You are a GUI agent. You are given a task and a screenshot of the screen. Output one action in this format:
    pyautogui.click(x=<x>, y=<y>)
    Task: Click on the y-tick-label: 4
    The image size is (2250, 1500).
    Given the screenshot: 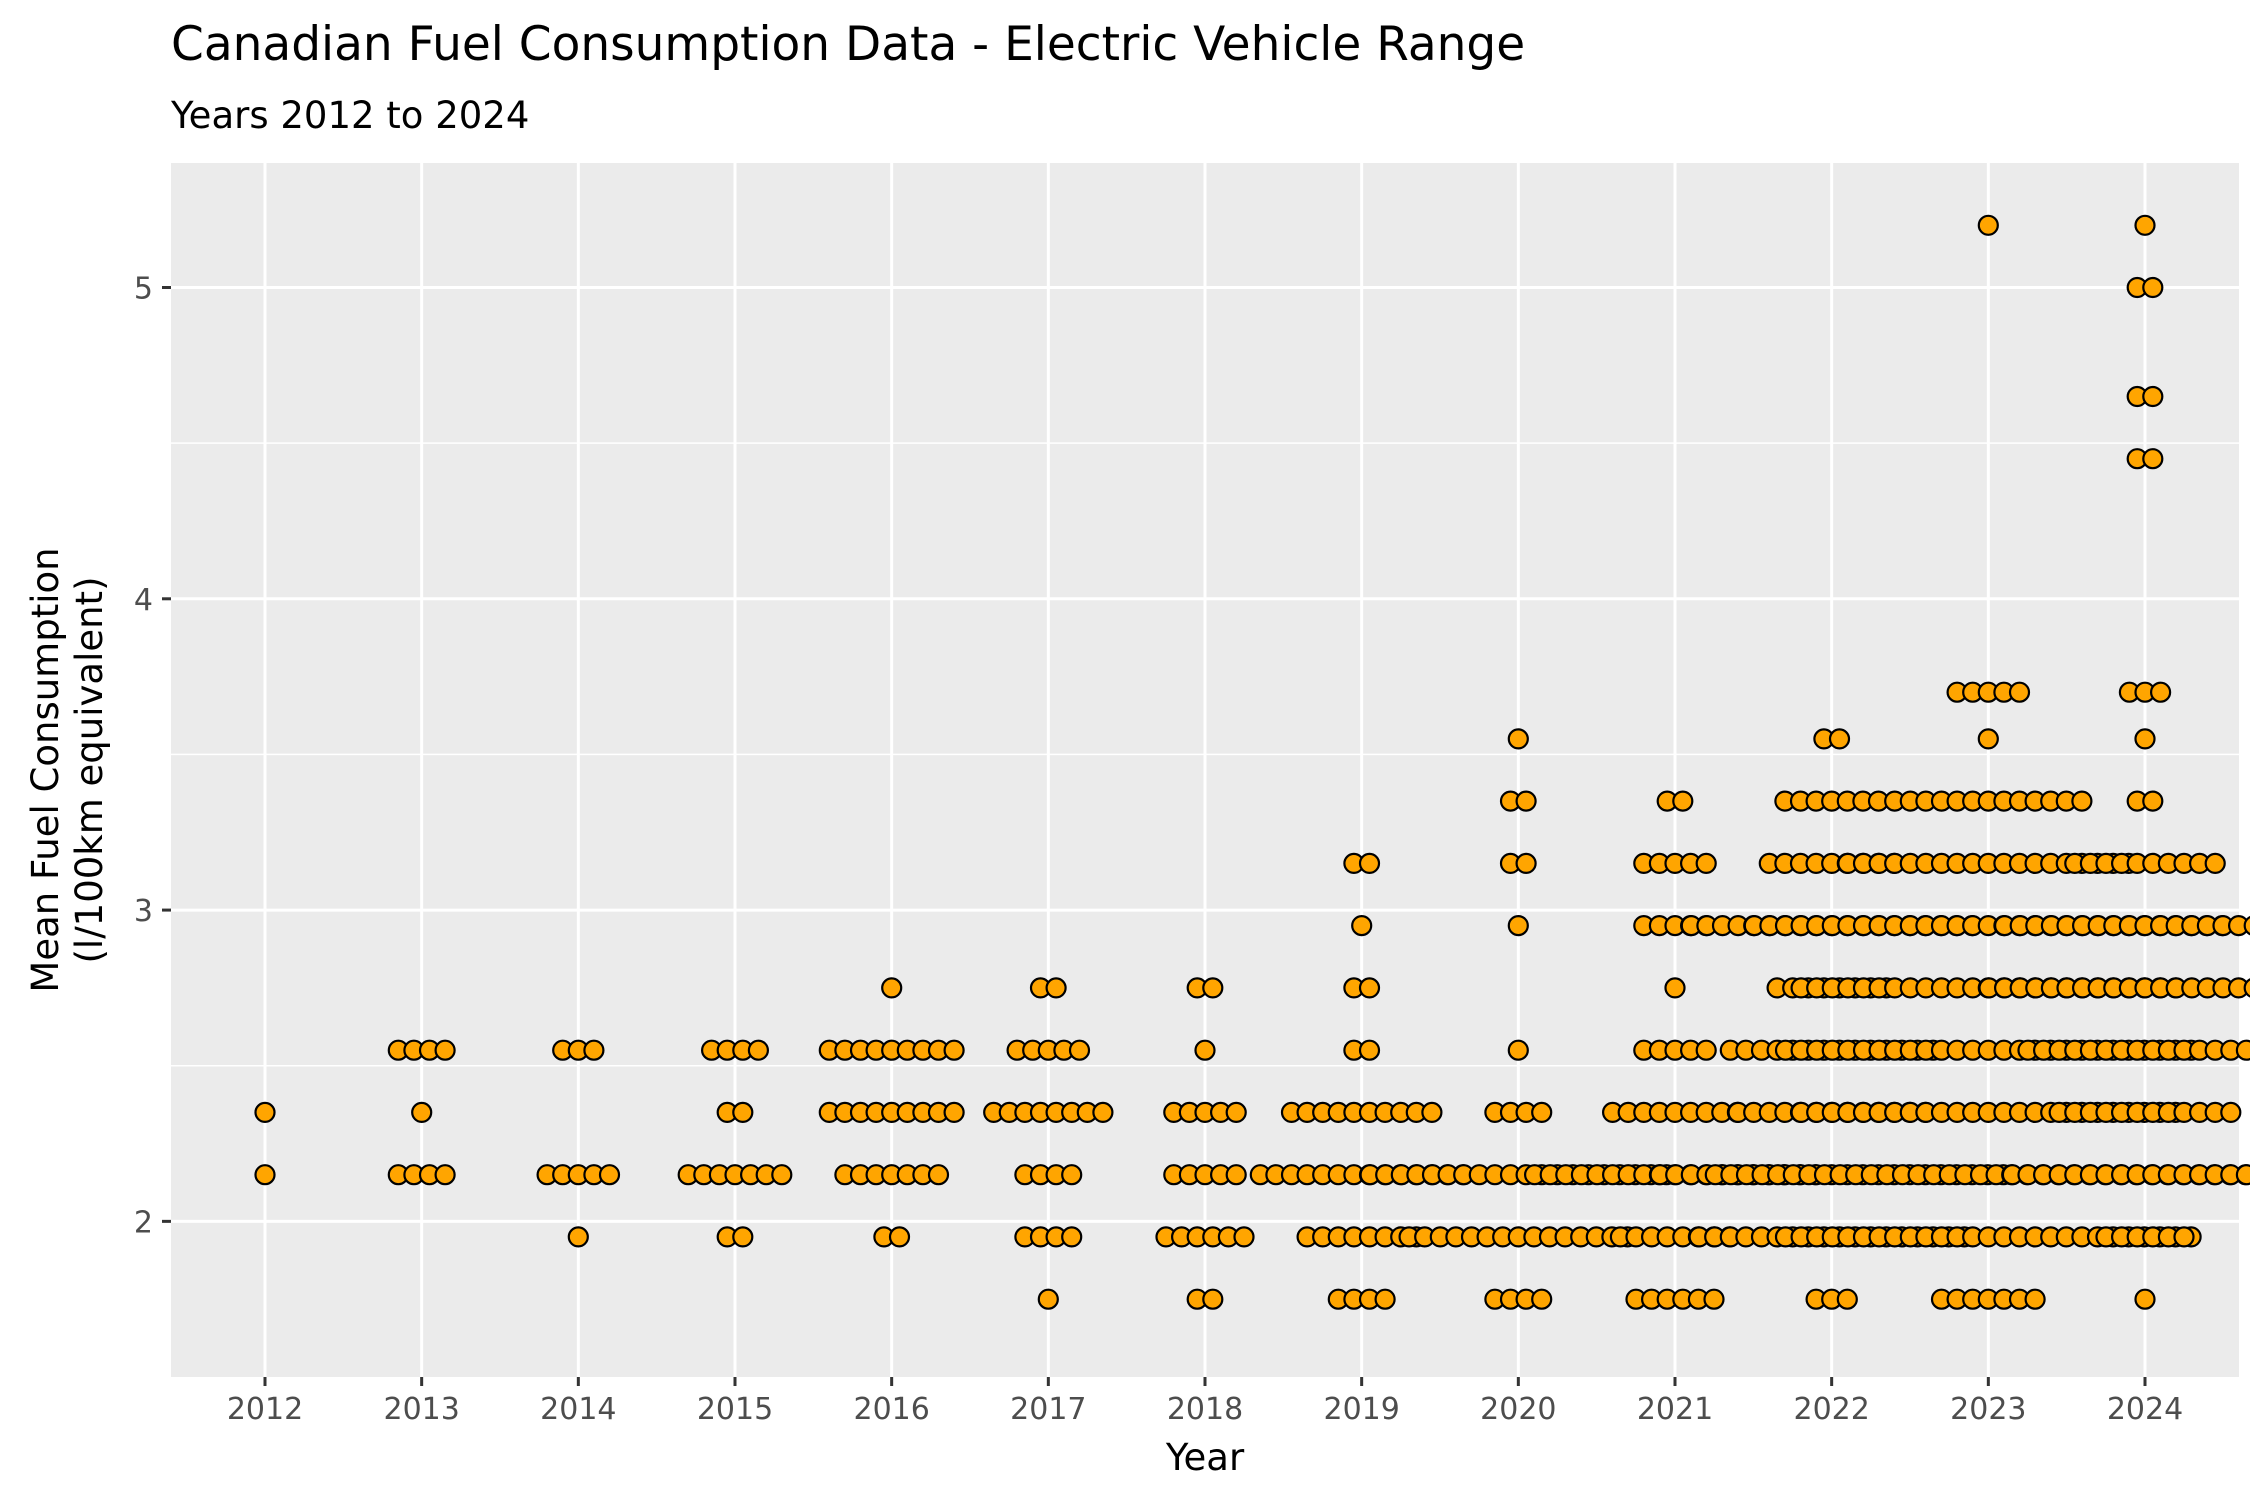 What is the action you would take?
    pyautogui.click(x=143, y=600)
    